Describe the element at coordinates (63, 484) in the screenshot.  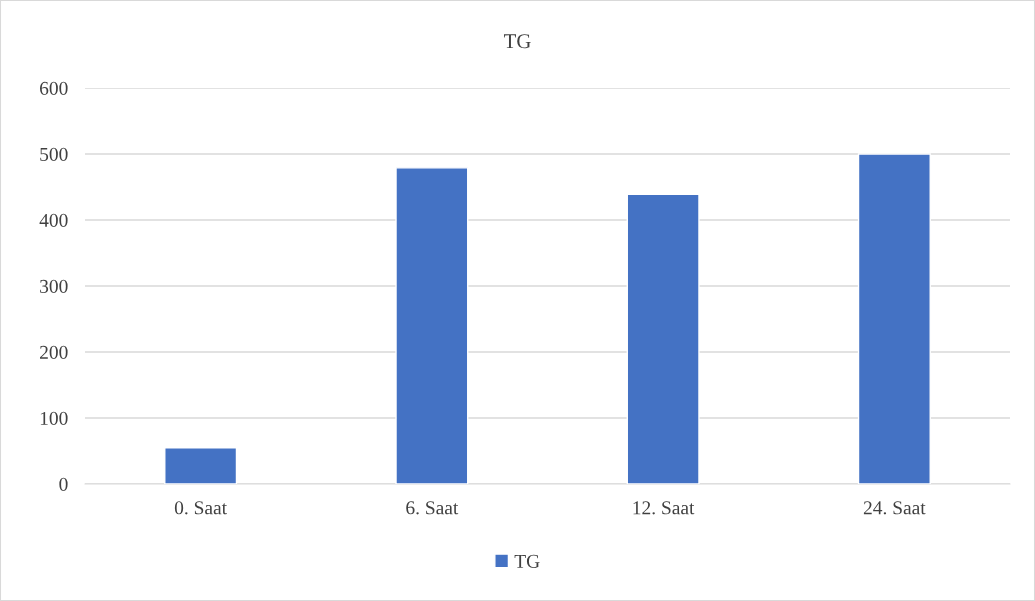
I see `y-tick-label: 0` at that location.